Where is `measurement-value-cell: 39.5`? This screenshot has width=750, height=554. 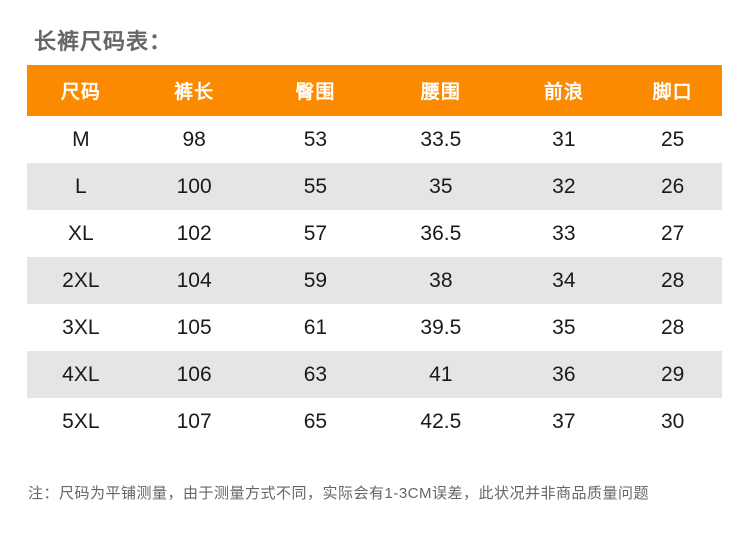 measurement-value-cell: 39.5 is located at coordinates (441, 327).